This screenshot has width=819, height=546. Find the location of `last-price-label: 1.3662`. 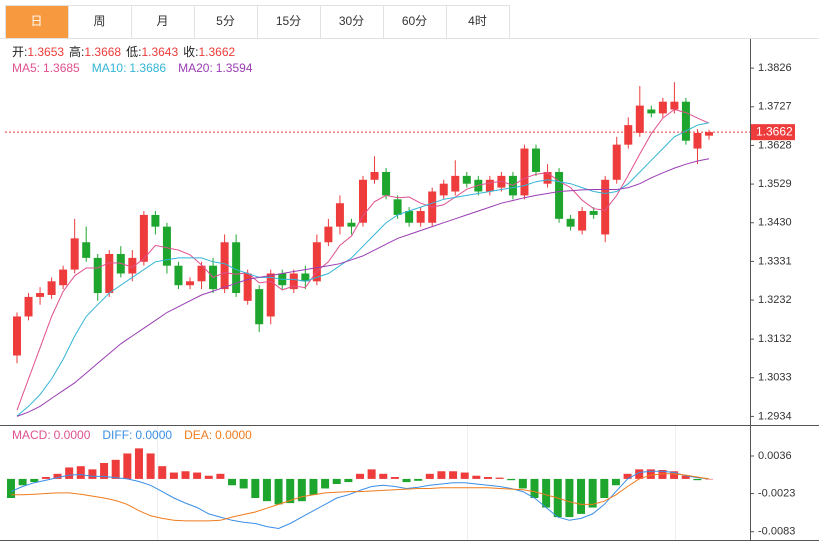

last-price-label: 1.3662 is located at coordinates (774, 131).